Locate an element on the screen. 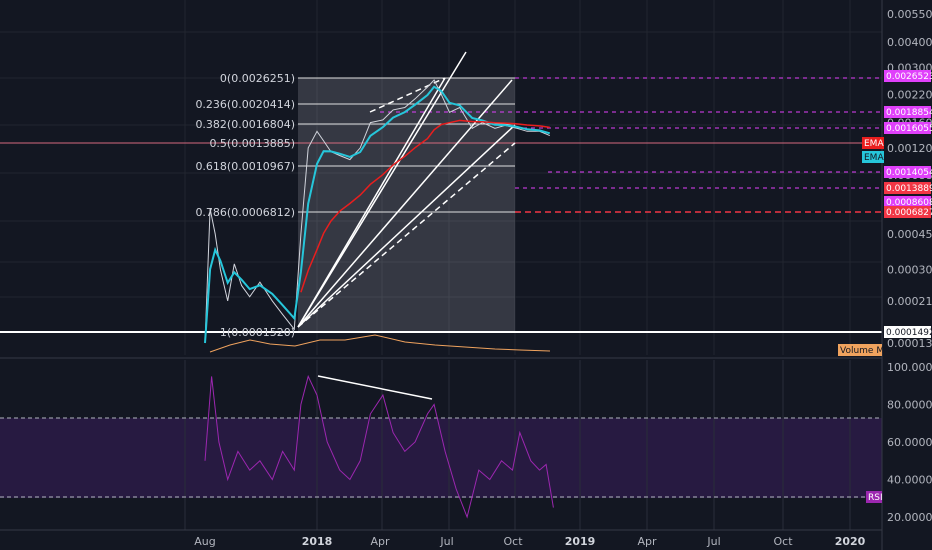  price-tag-label: RSI is located at coordinates (875, 498).